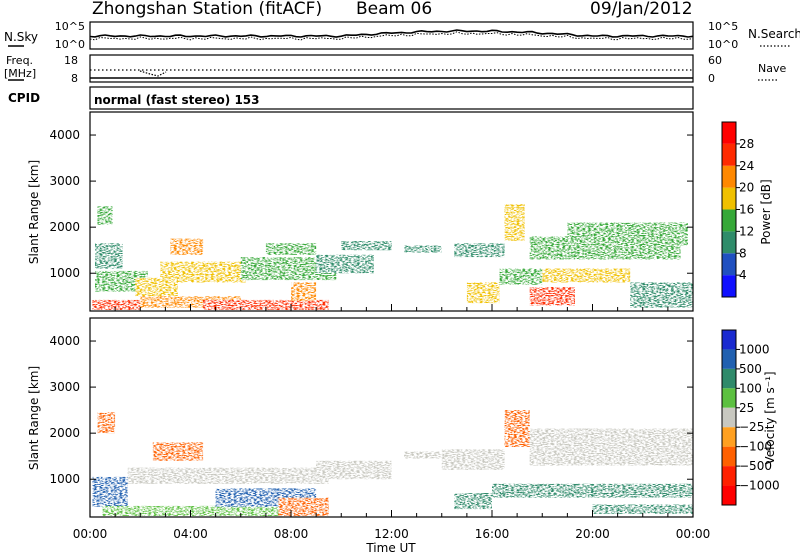 The height and width of the screenshot is (554, 800). I want to click on sky-panel-frame, so click(391, 35).